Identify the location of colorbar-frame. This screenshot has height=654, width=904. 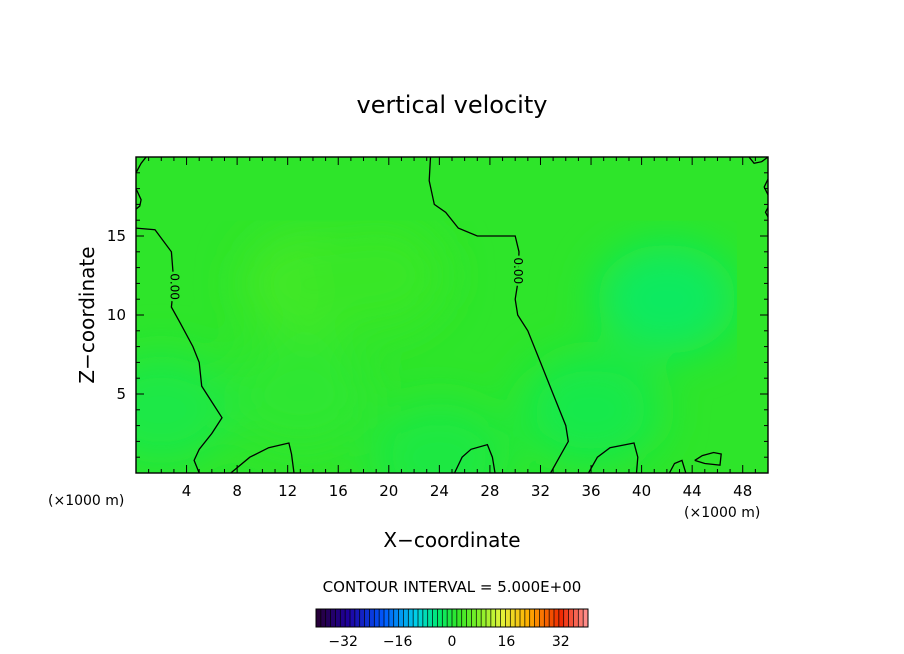
(452, 618).